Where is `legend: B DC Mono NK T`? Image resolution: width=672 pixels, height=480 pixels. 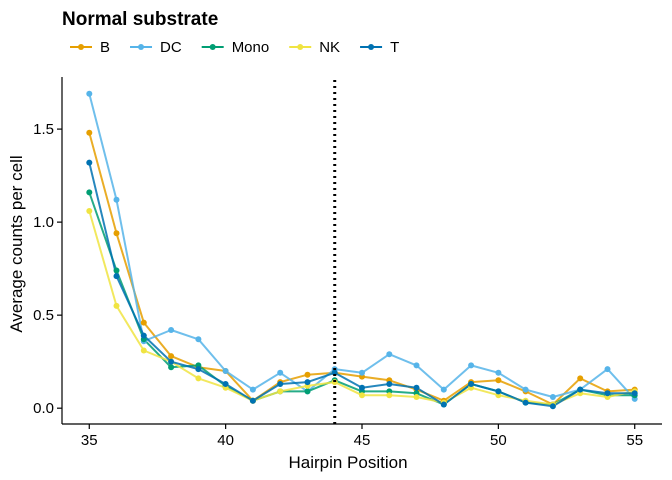
legend: B DC Mono NK T is located at coordinates (234, 47).